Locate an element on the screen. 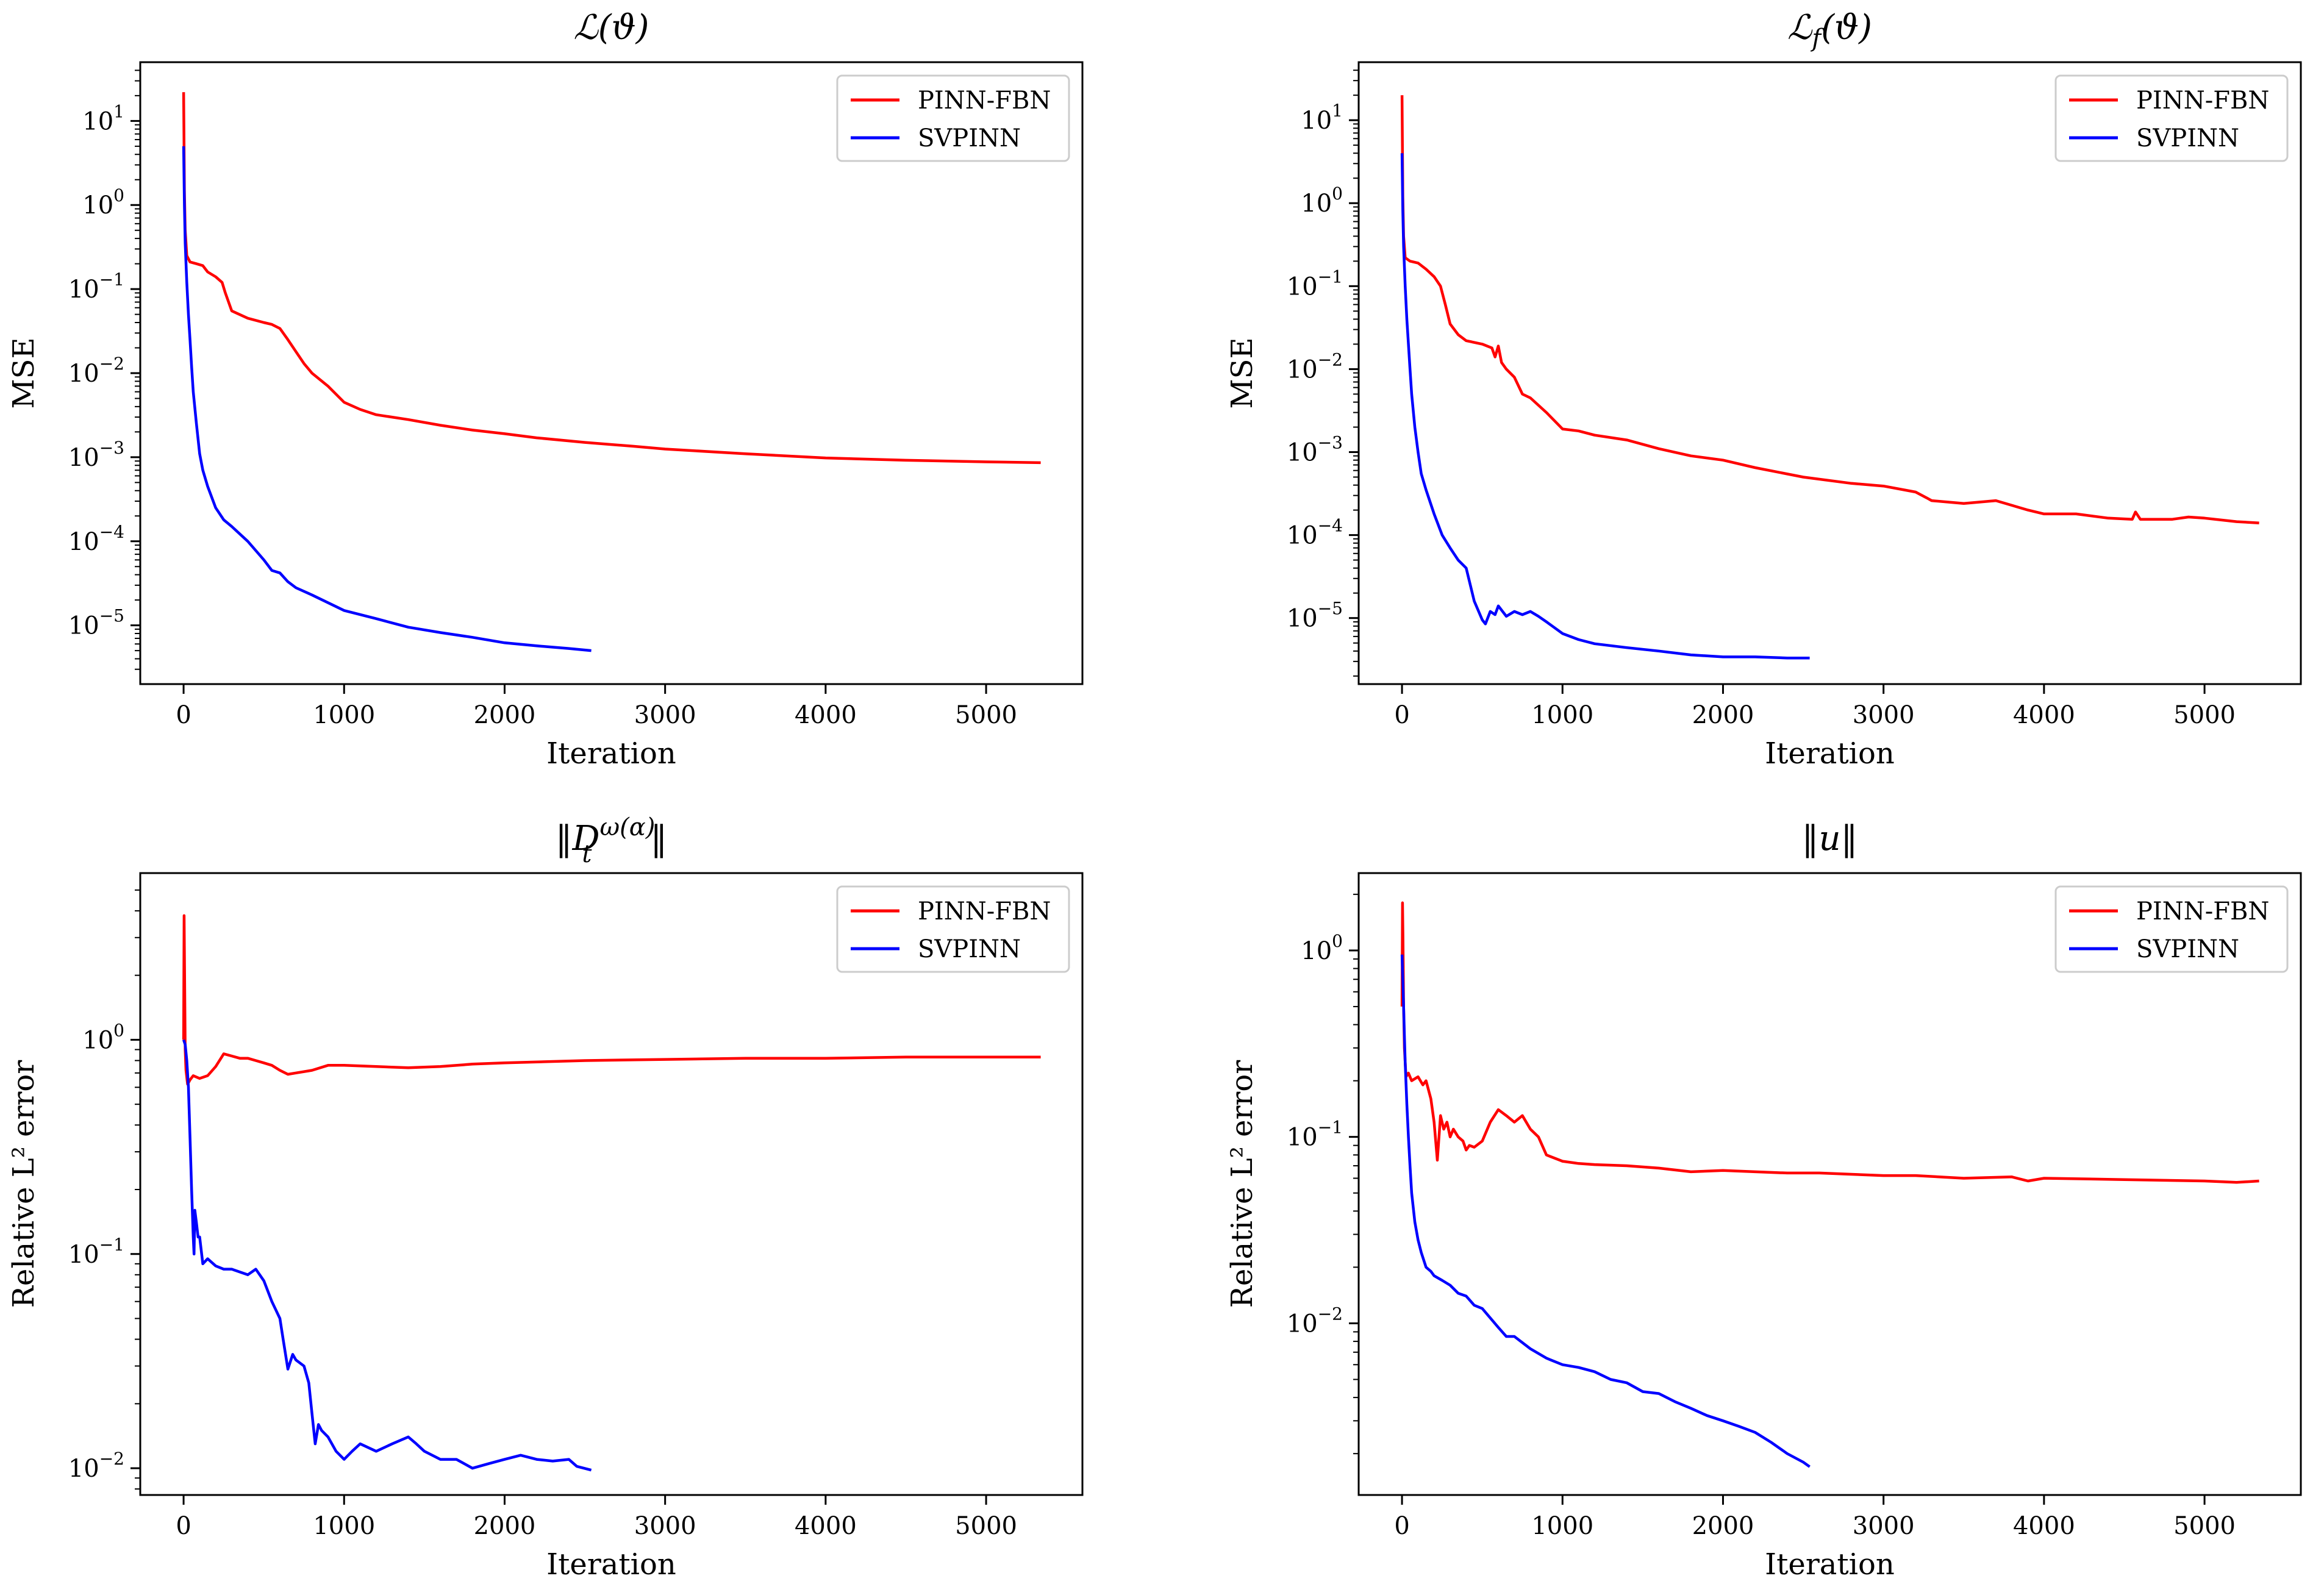  y-tick-exponent: 1 is located at coordinates (1337, 111).